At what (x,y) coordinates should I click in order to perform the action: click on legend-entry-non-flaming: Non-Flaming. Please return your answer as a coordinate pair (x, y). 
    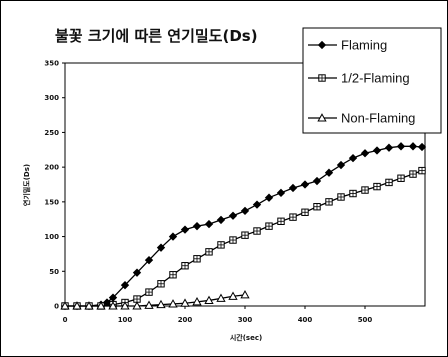
    Looking at the image, I should click on (361, 118).